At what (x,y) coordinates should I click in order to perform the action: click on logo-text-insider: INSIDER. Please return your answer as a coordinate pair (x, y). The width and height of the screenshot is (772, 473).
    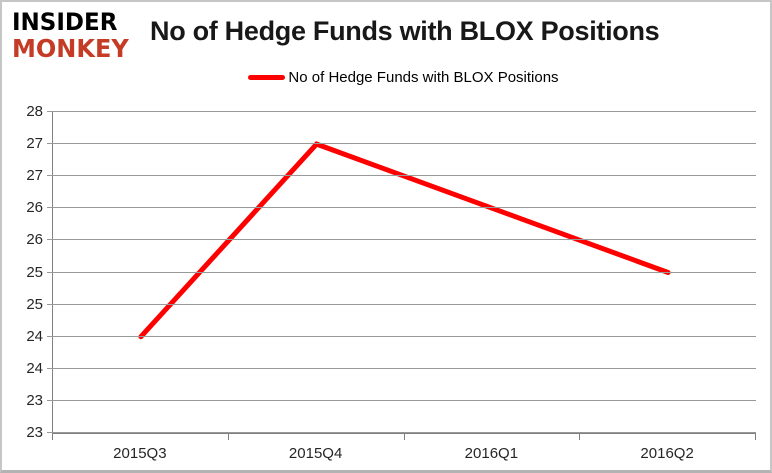
    Looking at the image, I should click on (65, 22).